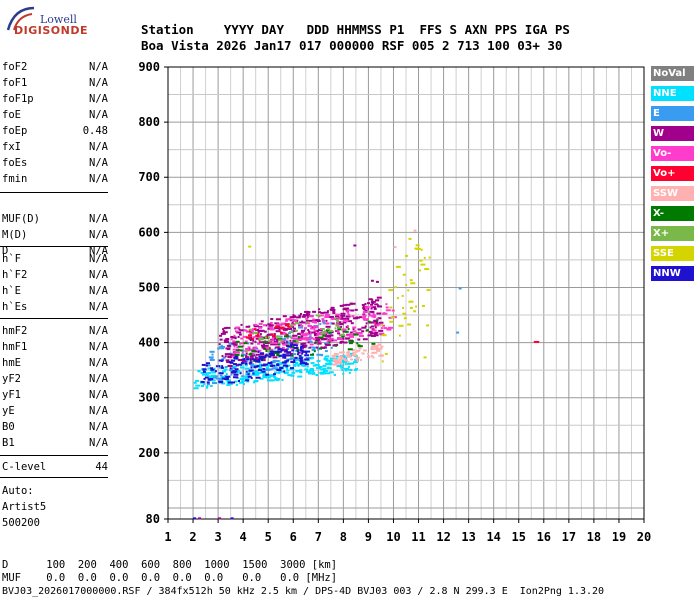 This screenshot has width=700, height=600. Describe the element at coordinates (293, 537) in the screenshot. I see `x-tick-label: 6` at that location.